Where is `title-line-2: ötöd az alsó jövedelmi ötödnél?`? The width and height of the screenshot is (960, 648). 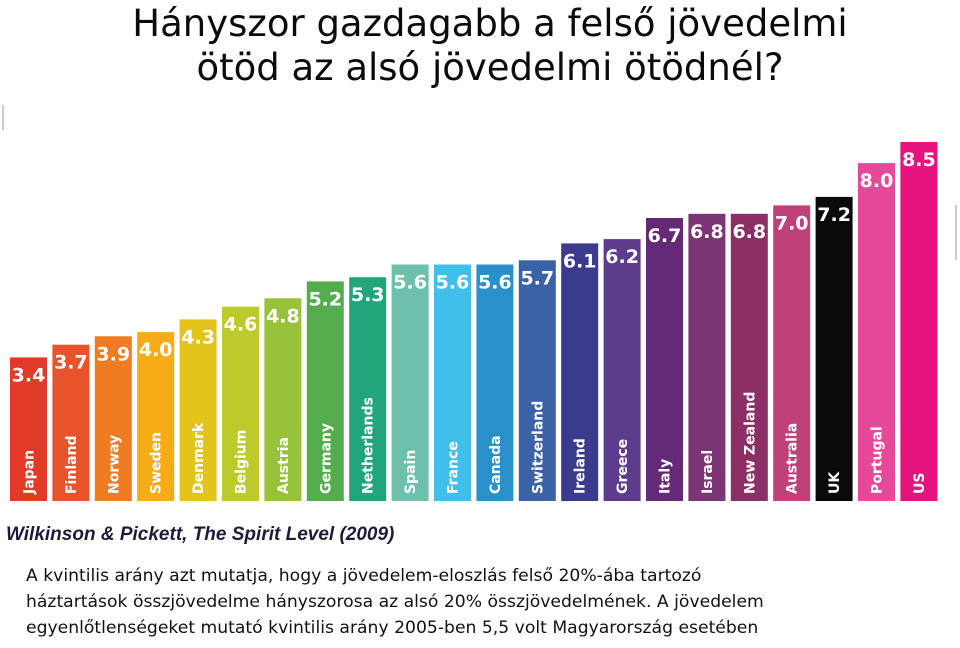 title-line-2: ötöd az alsó jövedelmi ötödnél? is located at coordinates (490, 67).